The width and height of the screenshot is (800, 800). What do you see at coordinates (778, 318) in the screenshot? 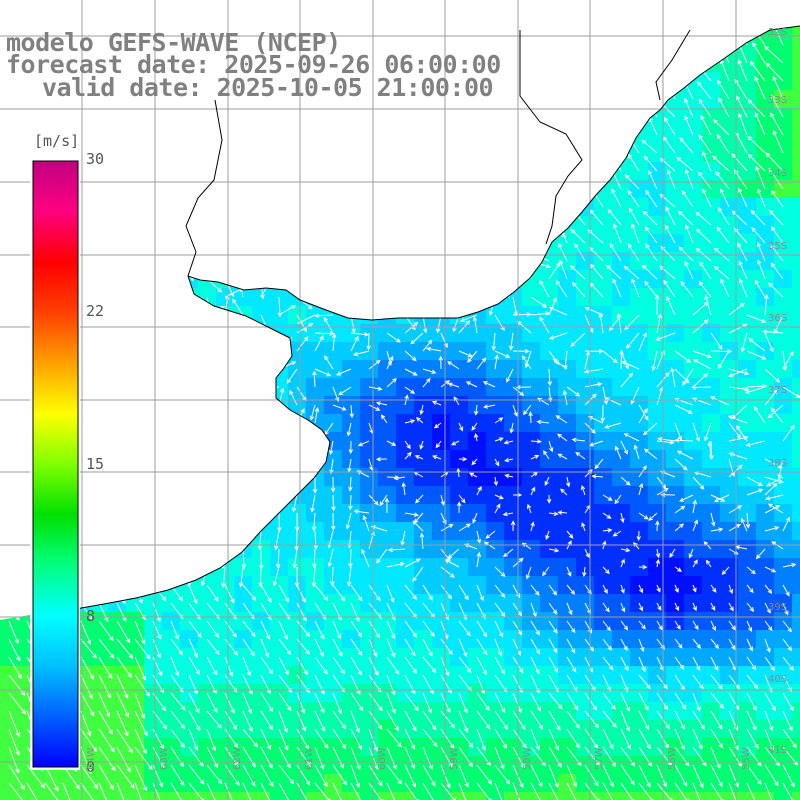
I see `lat-label-36s: 36S` at bounding box center [778, 318].